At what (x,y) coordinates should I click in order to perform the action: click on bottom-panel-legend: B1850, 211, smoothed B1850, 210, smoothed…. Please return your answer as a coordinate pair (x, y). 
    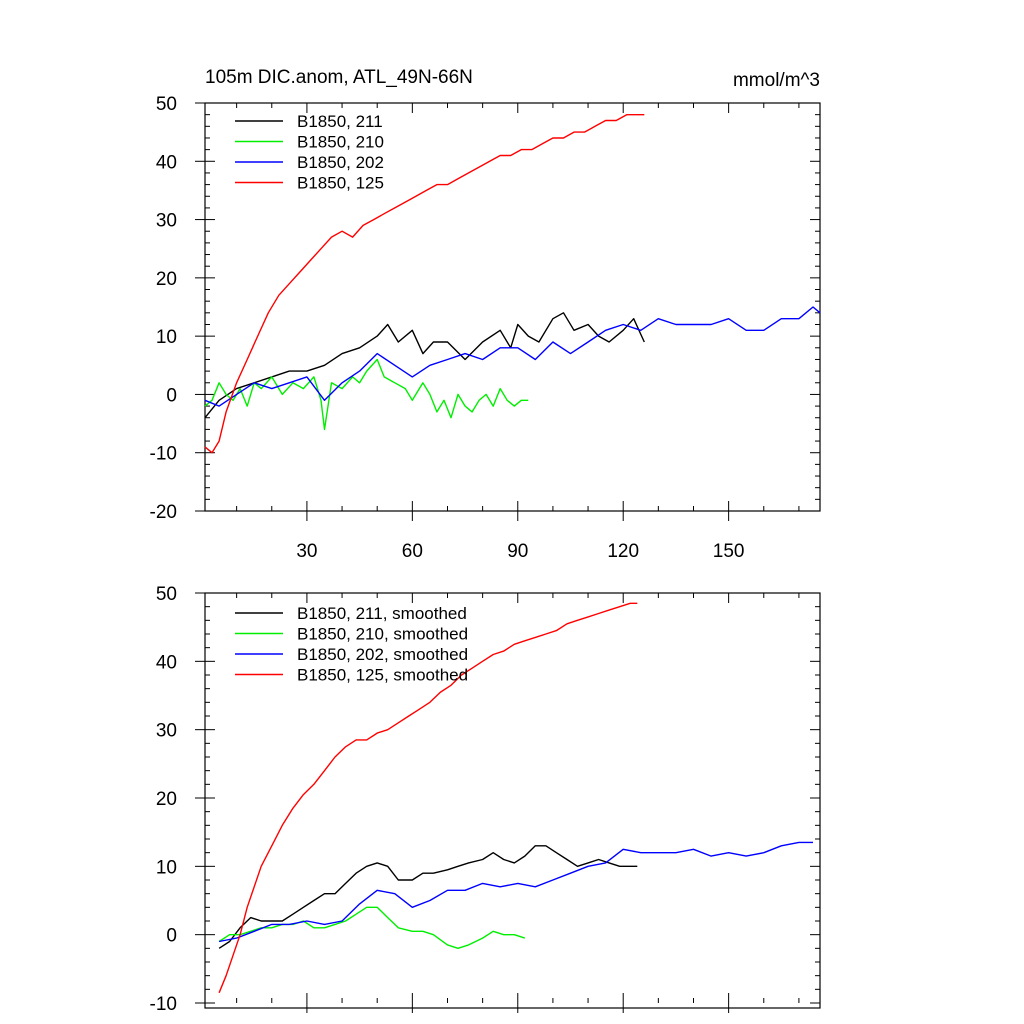
    Looking at the image, I should click on (351, 644).